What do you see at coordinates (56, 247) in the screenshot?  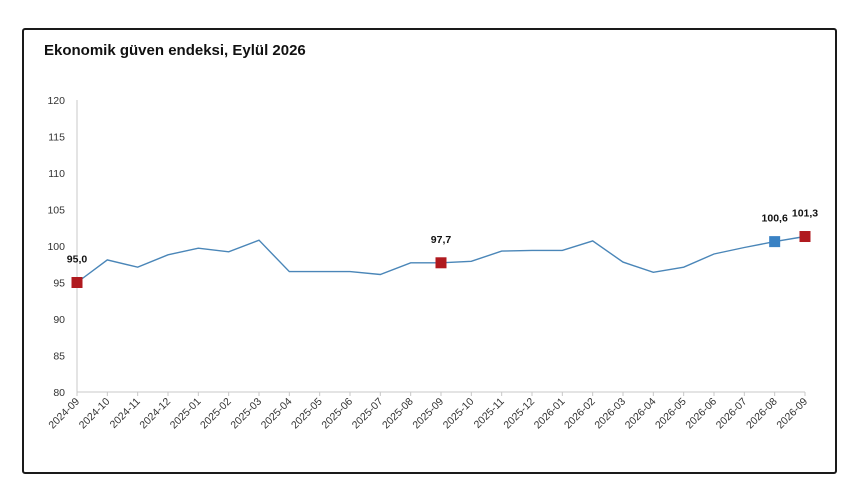 I see `y-tick-label: 100` at bounding box center [56, 247].